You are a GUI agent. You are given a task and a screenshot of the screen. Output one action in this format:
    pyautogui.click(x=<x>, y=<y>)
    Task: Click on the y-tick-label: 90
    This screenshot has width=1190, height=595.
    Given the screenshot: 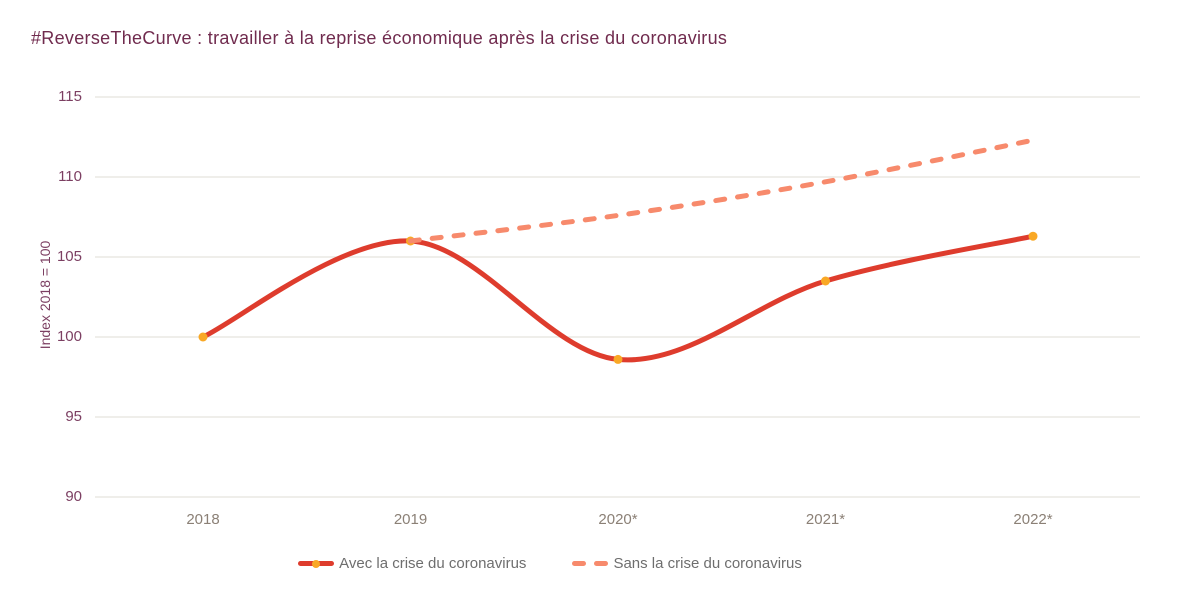 What is the action you would take?
    pyautogui.click(x=73, y=496)
    